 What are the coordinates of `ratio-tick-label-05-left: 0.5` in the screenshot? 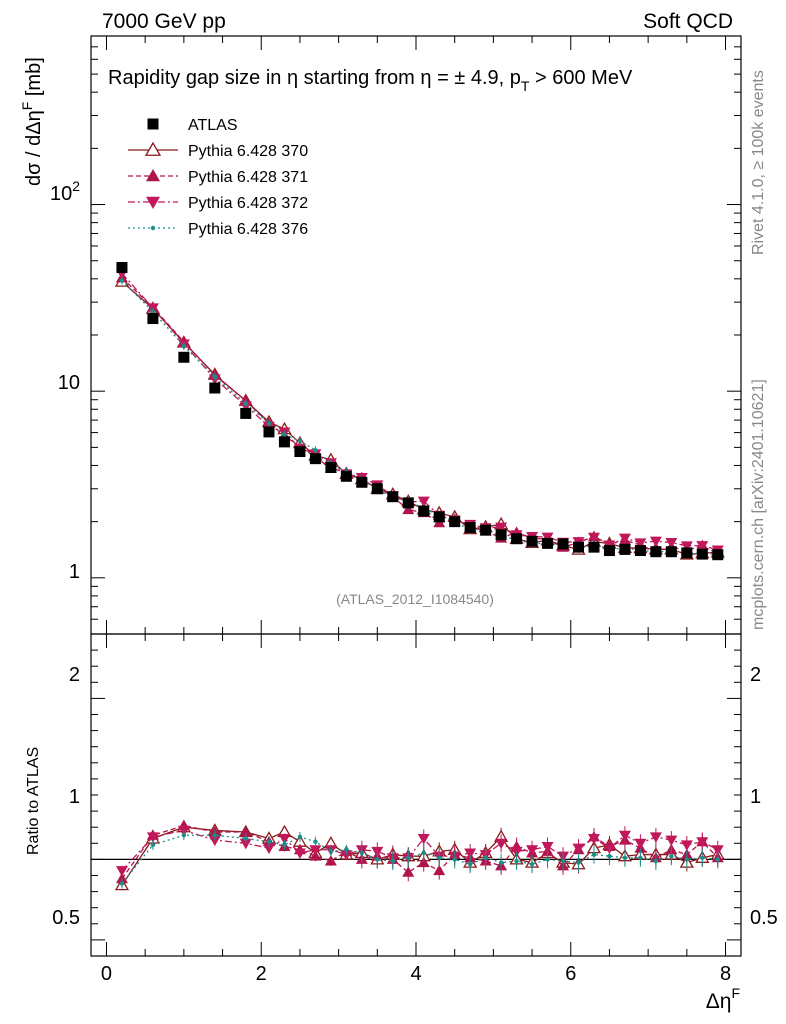 It's located at (66, 918).